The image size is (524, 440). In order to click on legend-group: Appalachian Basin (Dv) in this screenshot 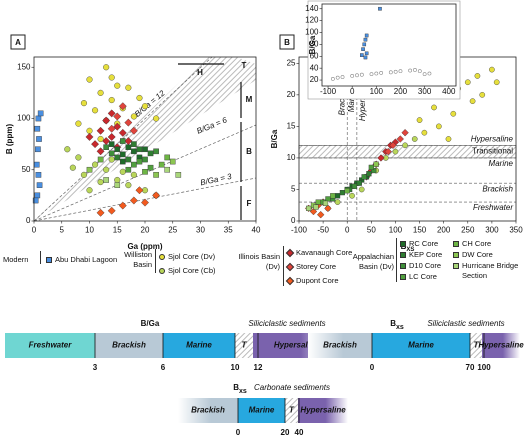, I will do `click(373, 261)`.